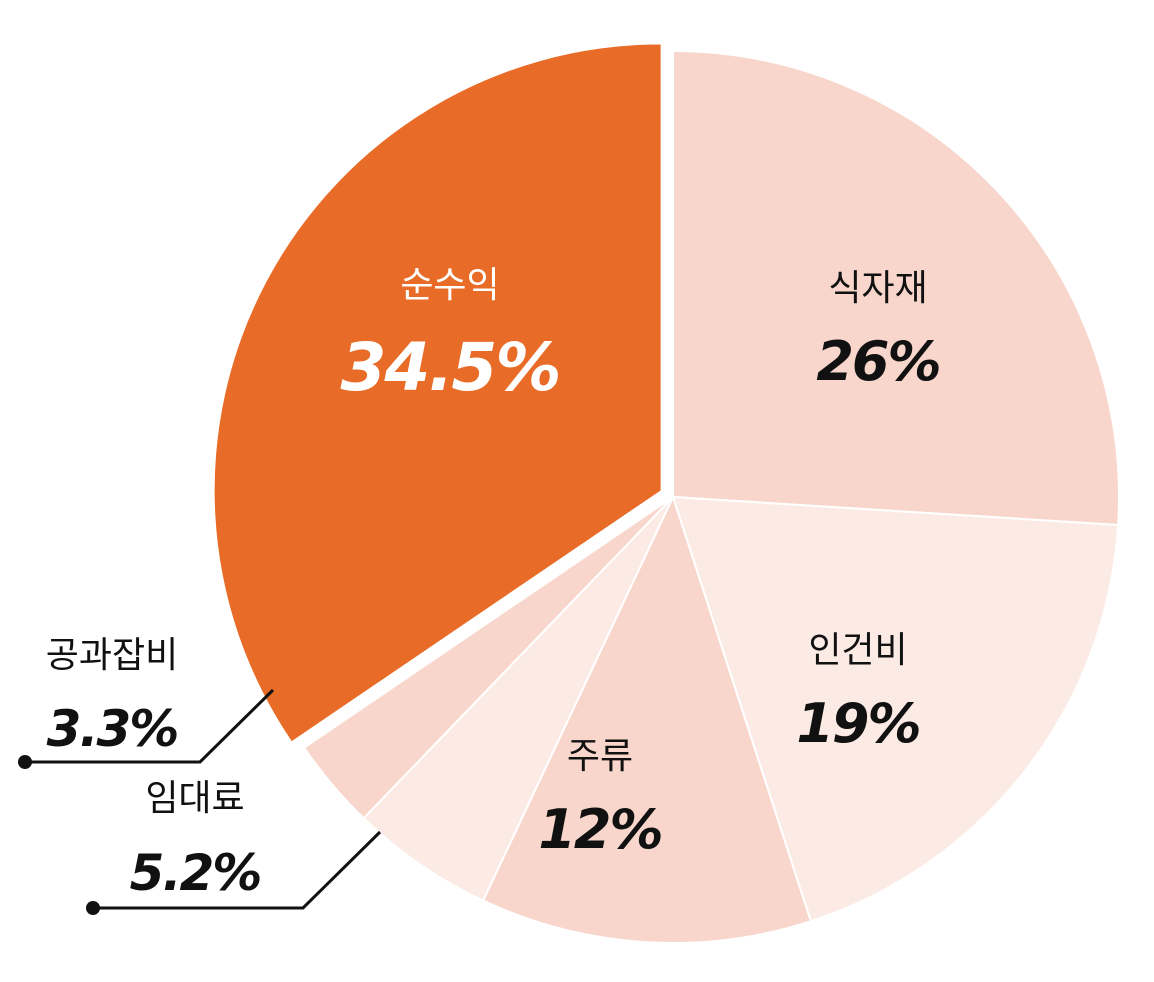 Image resolution: width=1154 pixels, height=982 pixels. I want to click on slice-label: 임대료, so click(194, 798).